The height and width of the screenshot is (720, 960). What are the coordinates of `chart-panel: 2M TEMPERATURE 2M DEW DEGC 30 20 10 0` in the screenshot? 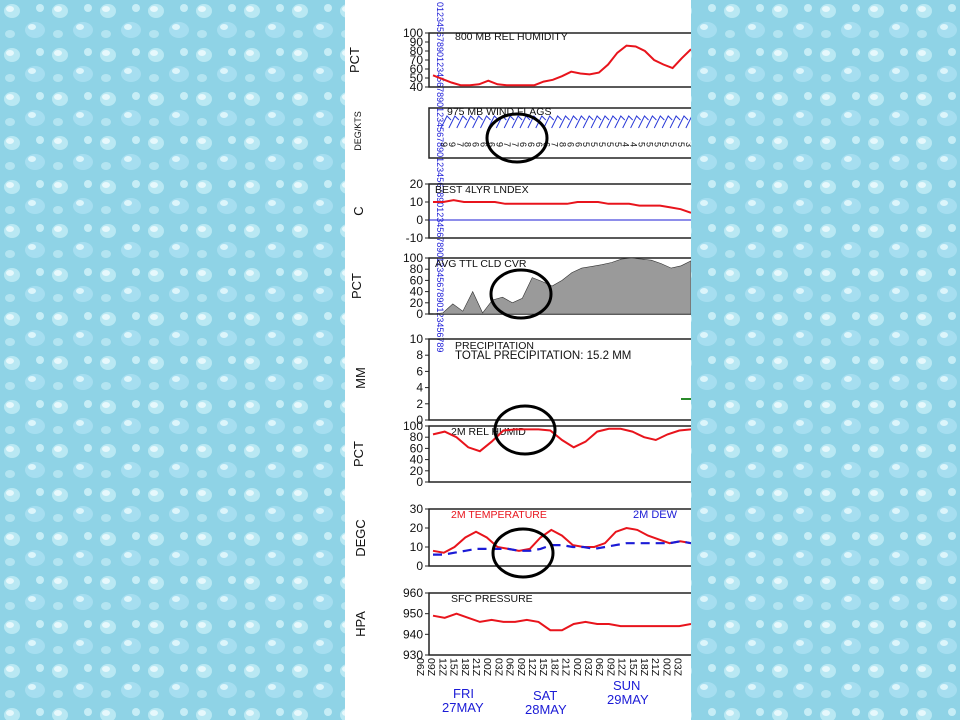 It's located at (522, 537).